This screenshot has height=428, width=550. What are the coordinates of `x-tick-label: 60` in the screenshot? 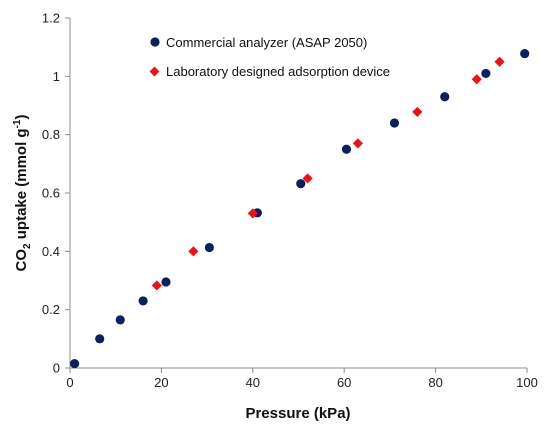 It's located at (344, 382).